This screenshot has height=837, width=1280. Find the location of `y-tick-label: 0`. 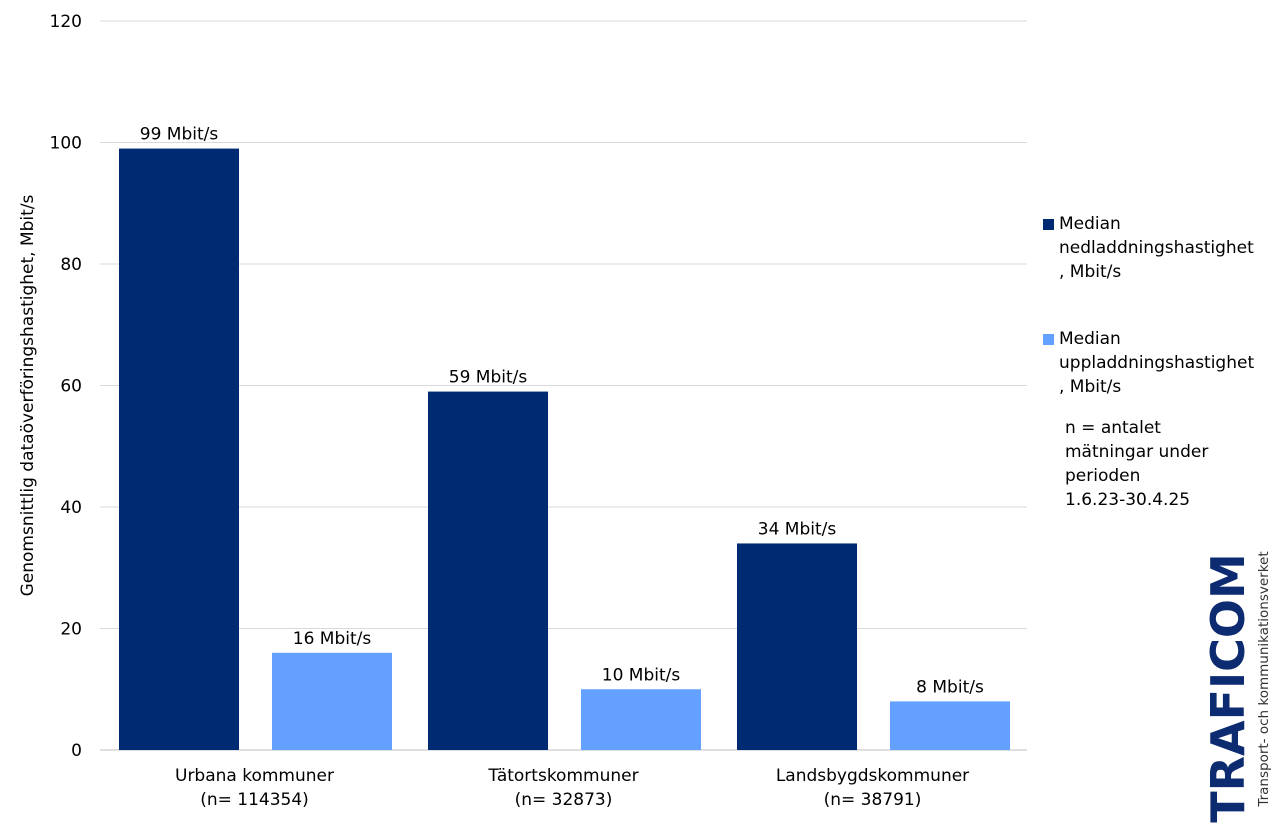

y-tick-label: 0 is located at coordinates (76, 751).